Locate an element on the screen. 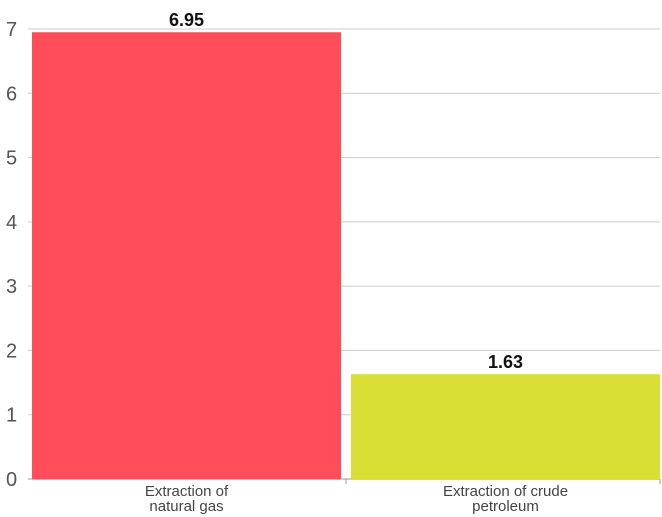 Image resolution: width=662 pixels, height=517 pixels. y-axis-ticks: 0 1 2 3 4 5 6 7 is located at coordinates (11, 255).